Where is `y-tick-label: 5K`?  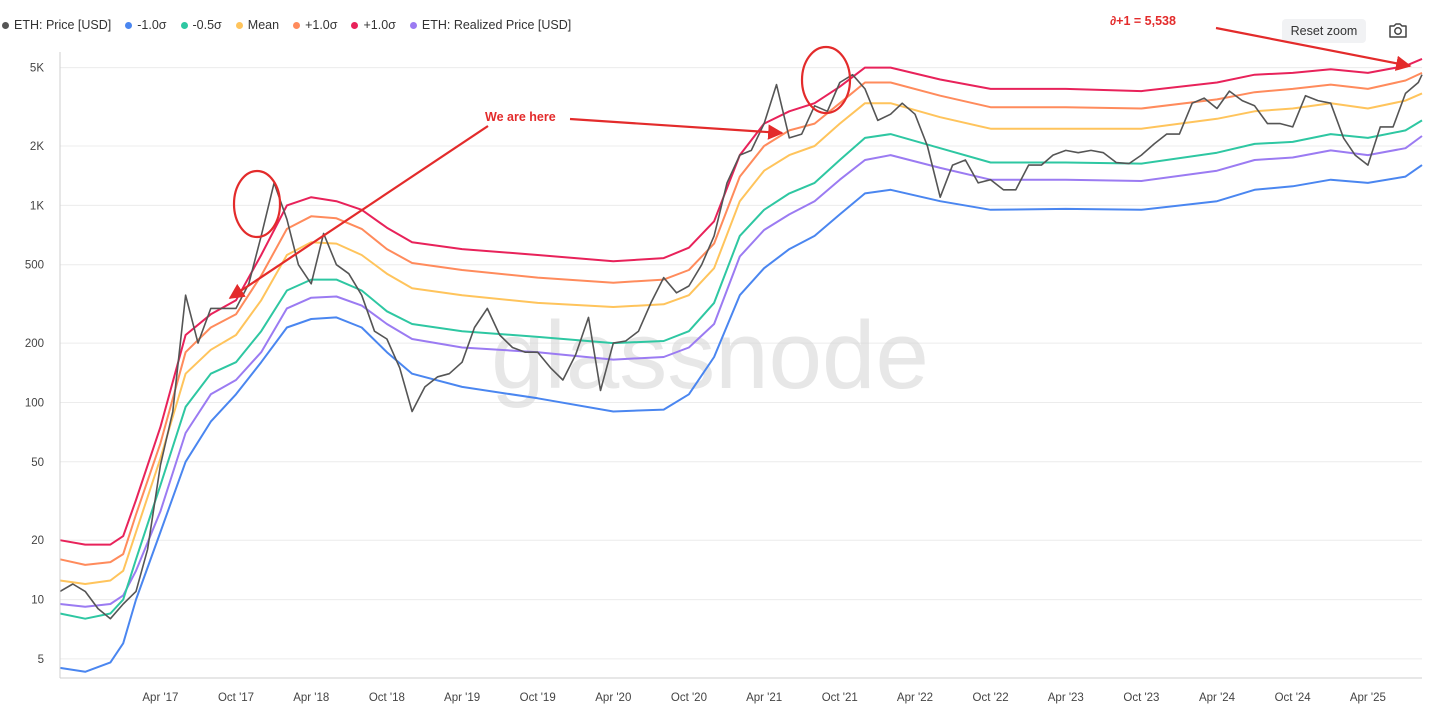
y-tick-label: 5K is located at coordinates (37, 69).